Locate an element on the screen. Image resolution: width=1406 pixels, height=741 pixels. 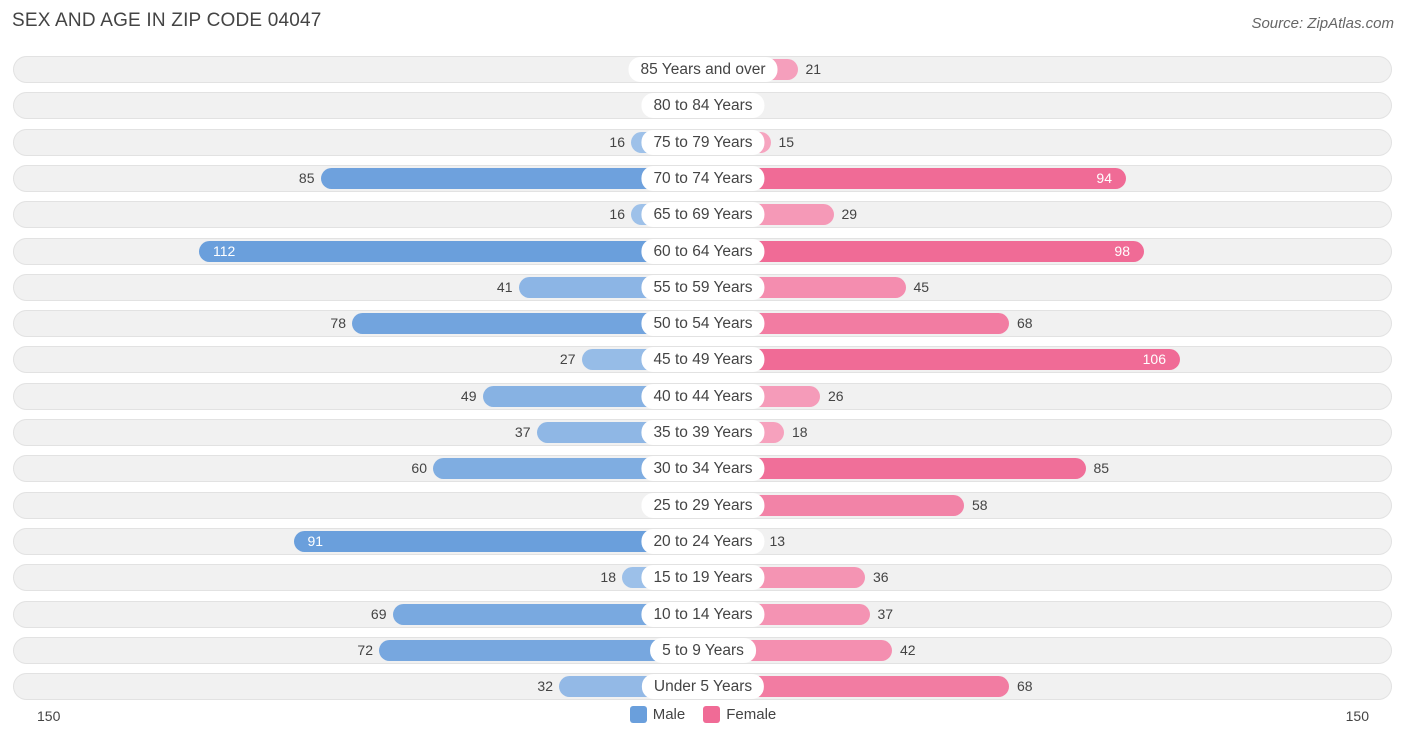
category-label: 80 to 84 Years is located at coordinates (703, 106).